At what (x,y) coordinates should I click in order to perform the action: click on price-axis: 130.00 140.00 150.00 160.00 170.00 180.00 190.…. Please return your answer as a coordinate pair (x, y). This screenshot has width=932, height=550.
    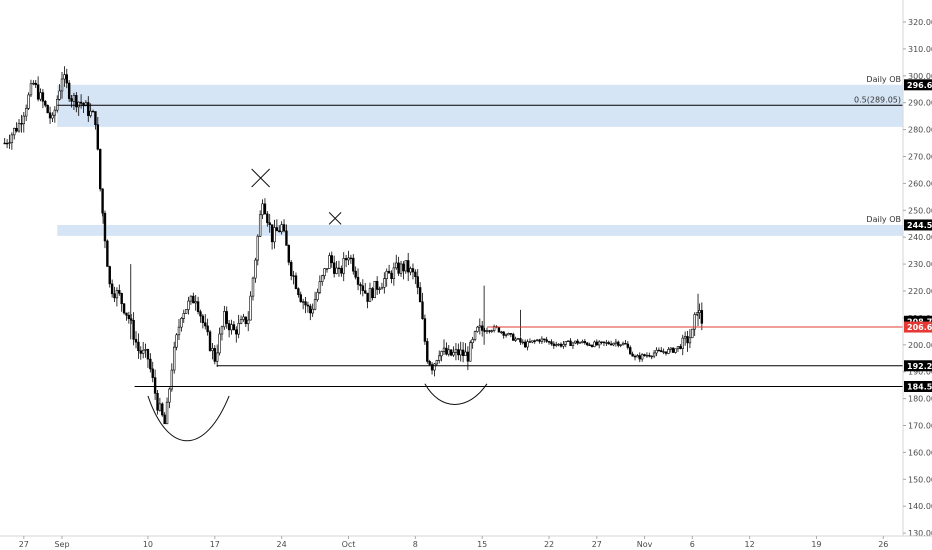
    Looking at the image, I should click on (917, 269).